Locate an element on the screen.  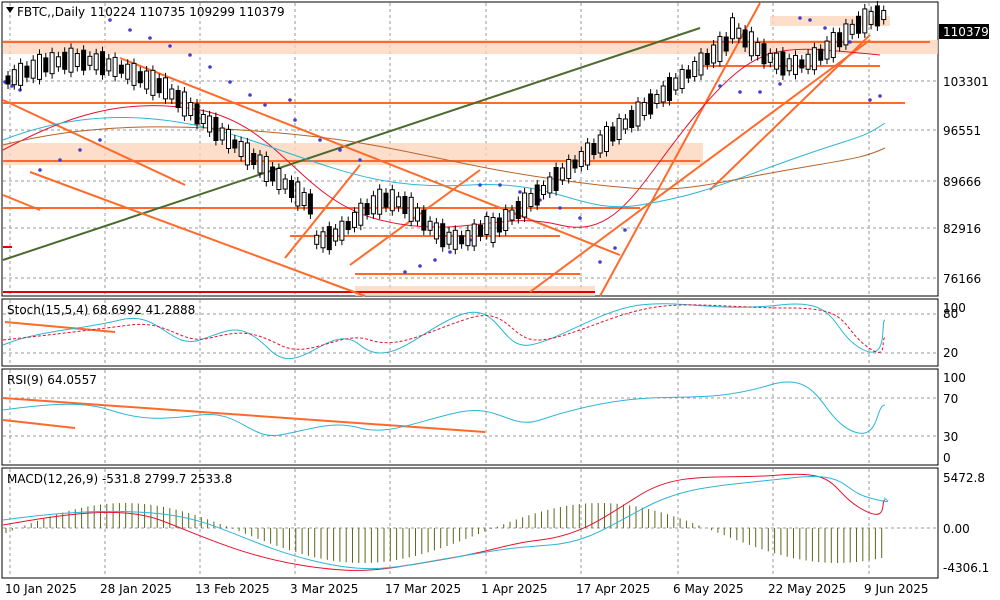
y-tick-rsi: 100 is located at coordinates (954, 378).